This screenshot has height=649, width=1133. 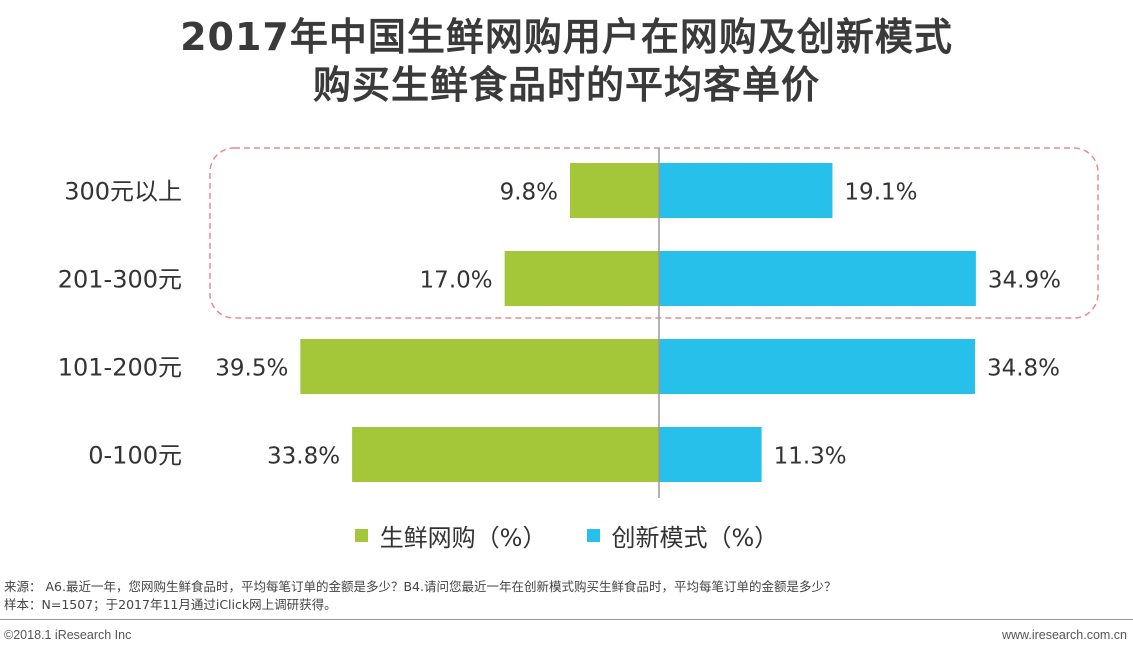 I want to click on category-label-row-4: 0-100元, so click(x=135, y=456).